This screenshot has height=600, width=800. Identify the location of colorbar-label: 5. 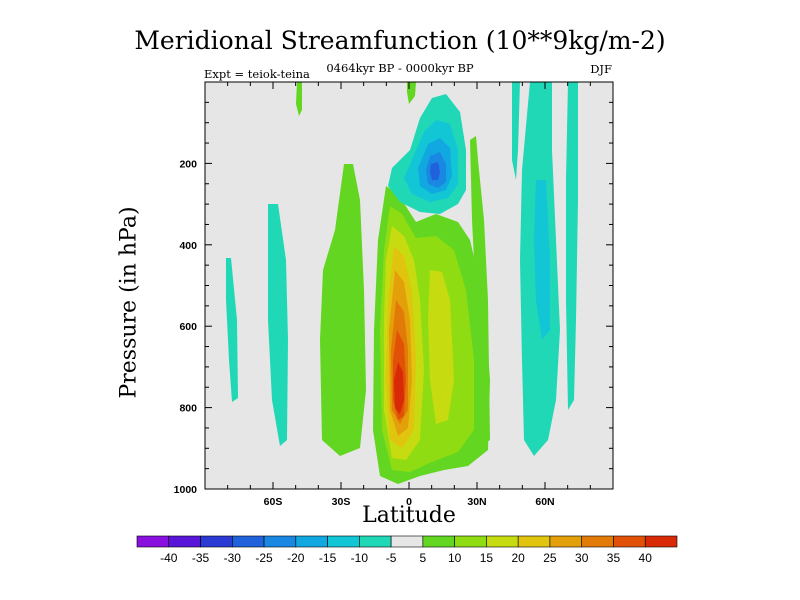
(423, 558).